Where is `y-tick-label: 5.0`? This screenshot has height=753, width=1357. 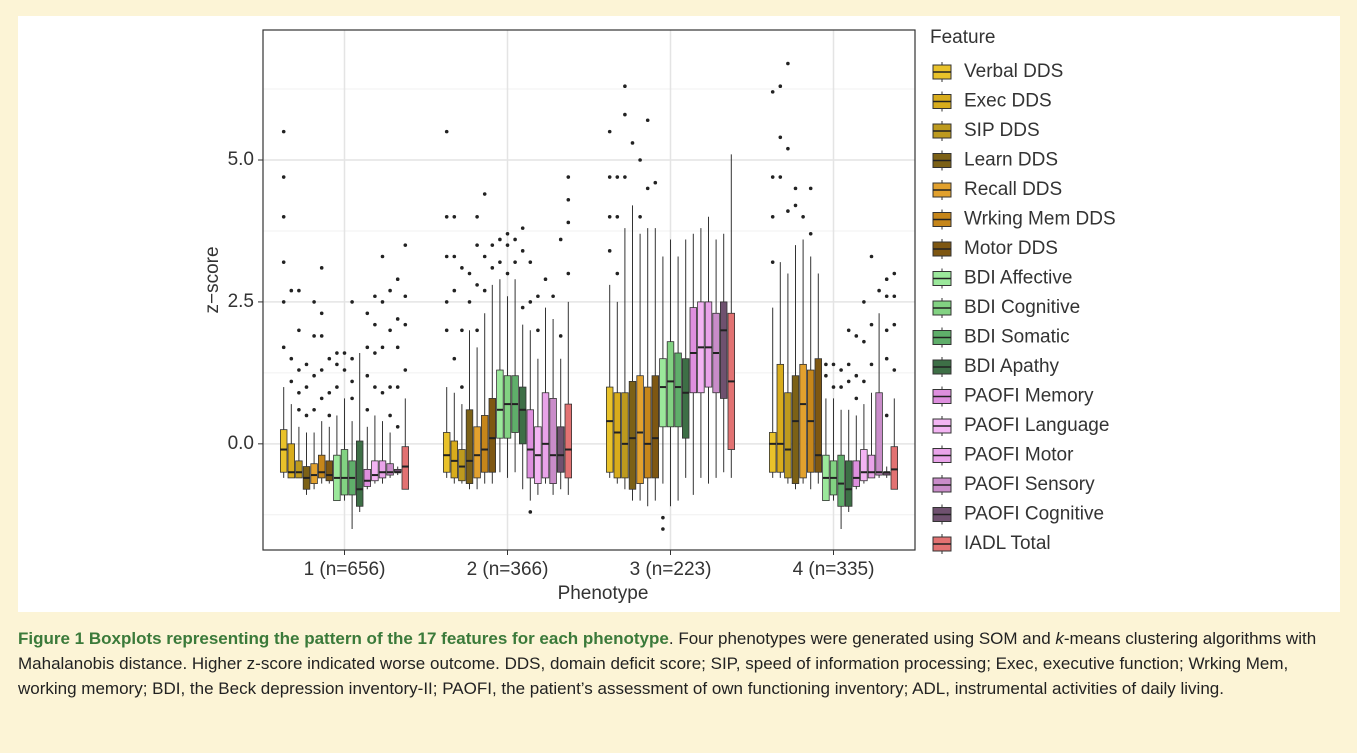
y-tick-label: 5.0 is located at coordinates (241, 159).